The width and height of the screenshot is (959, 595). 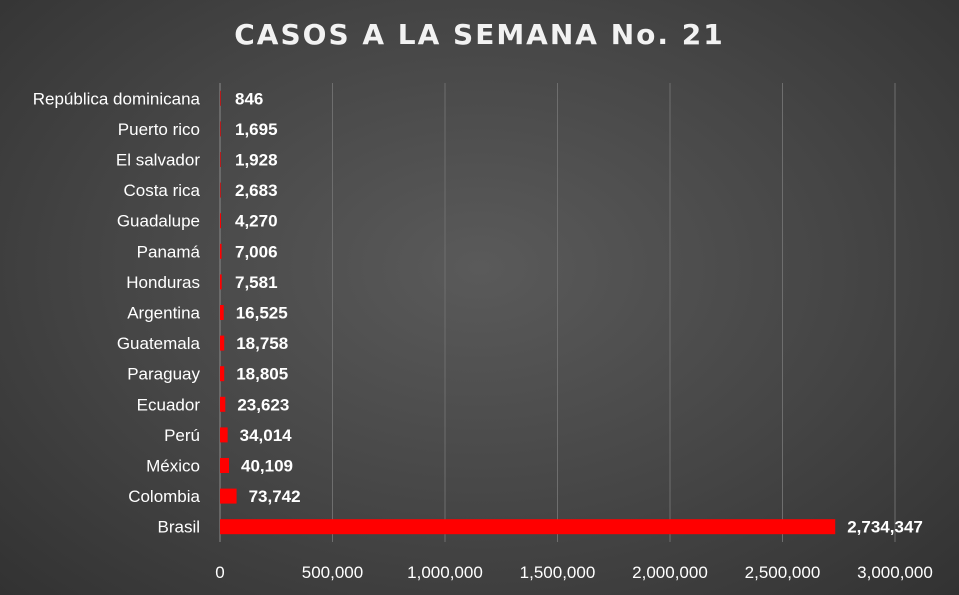 What do you see at coordinates (263, 404) in the screenshot?
I see `data-label: 23,623` at bounding box center [263, 404].